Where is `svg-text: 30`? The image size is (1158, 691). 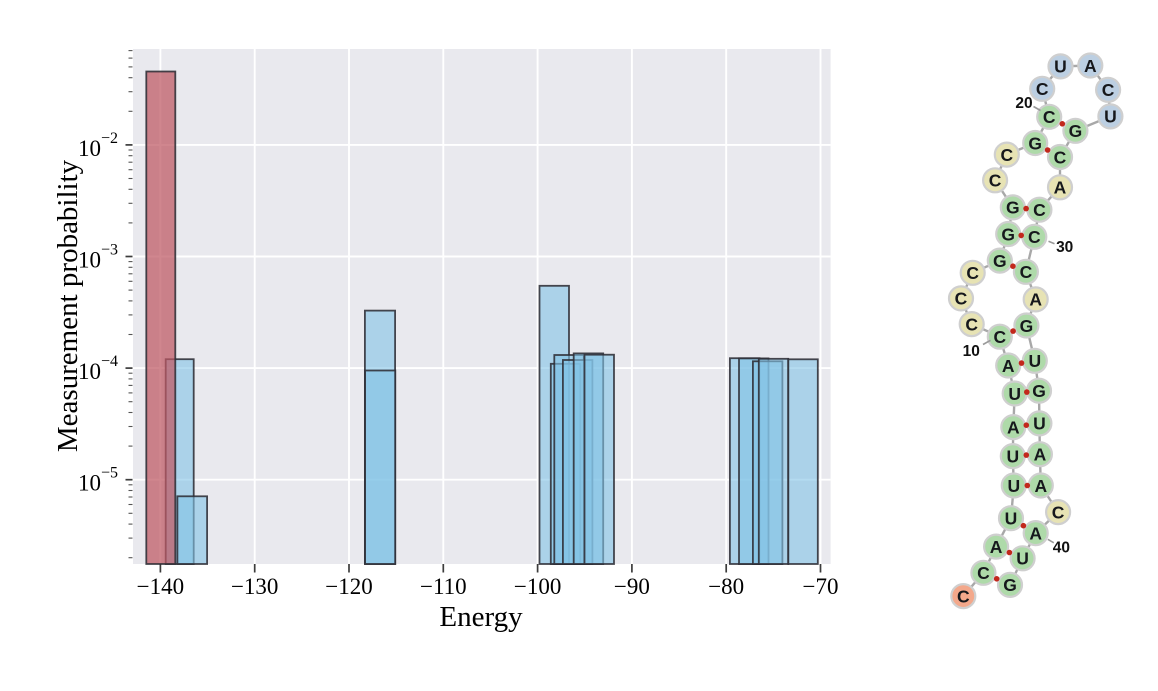 svg-text: 30 is located at coordinates (1064, 247).